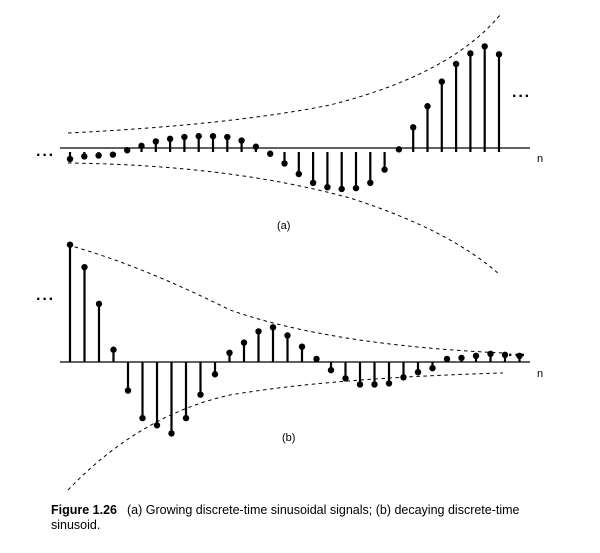  I want to click on panel-b-axis-label: n, so click(540, 374).